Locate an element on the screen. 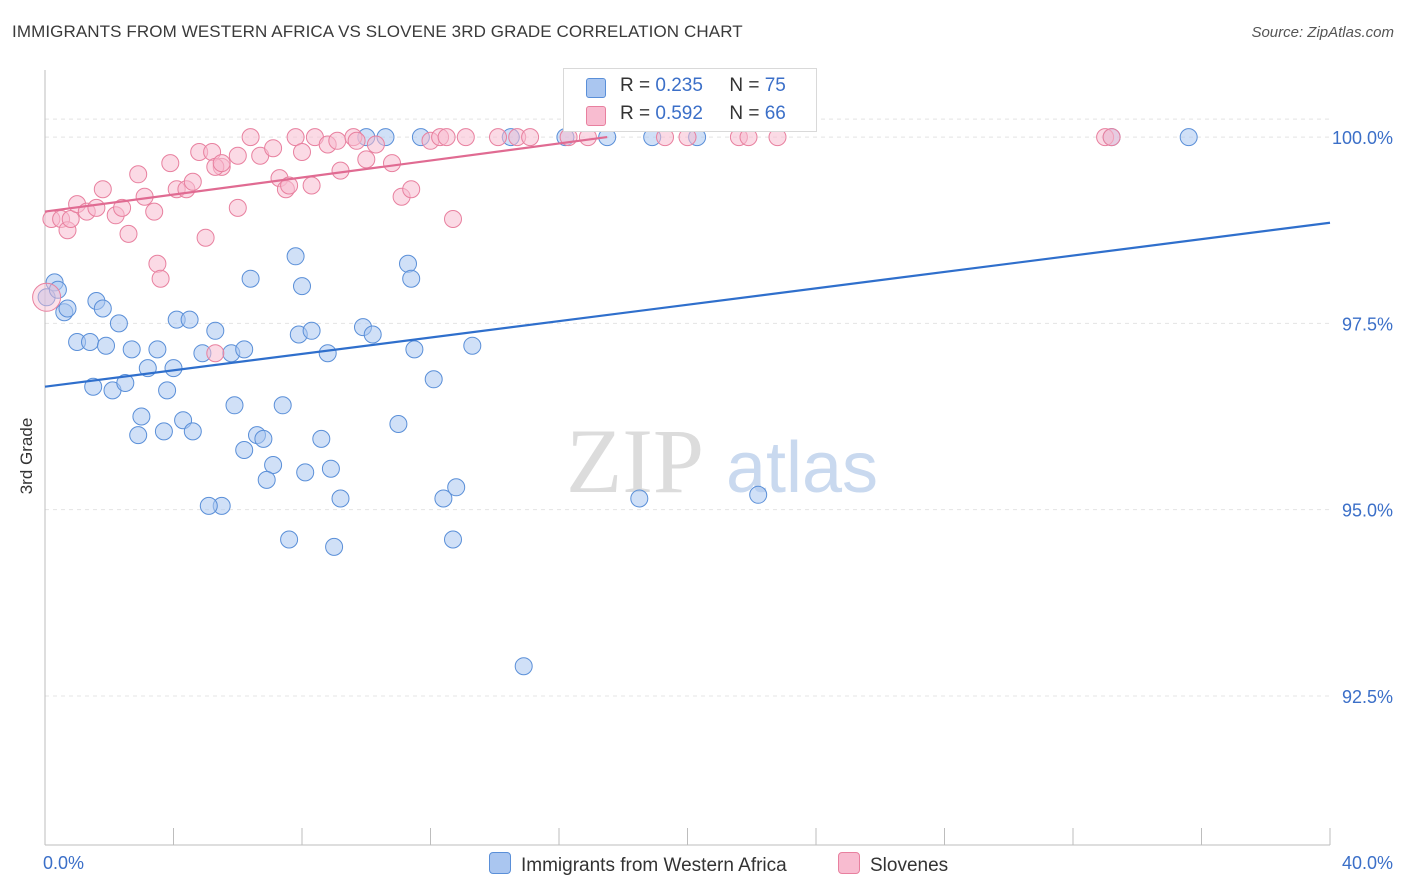  watermark: ZIP atlas is located at coordinates (722, 461).